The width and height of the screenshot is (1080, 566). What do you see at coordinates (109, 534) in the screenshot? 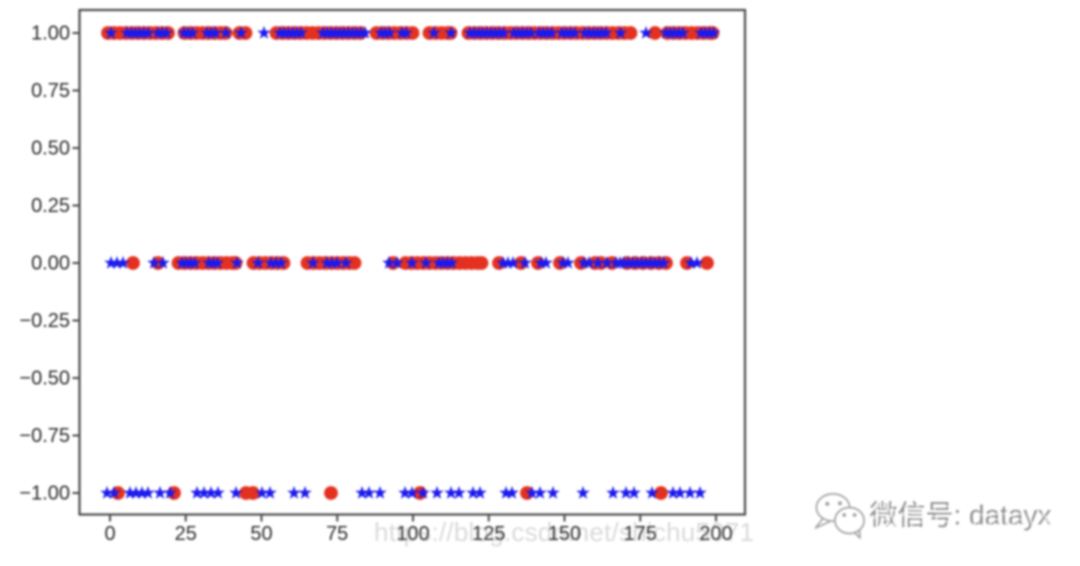
I see `svg-text: 0` at bounding box center [109, 534].